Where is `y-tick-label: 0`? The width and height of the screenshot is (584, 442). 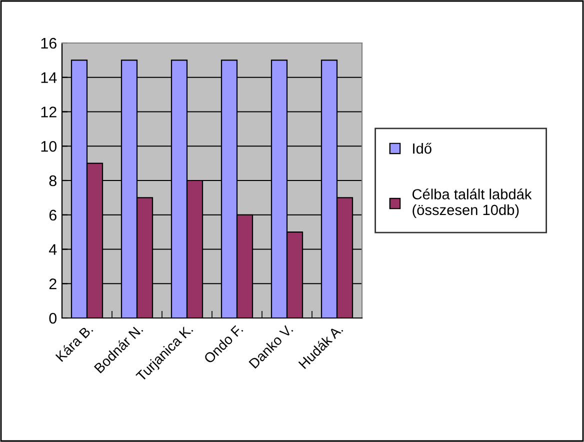 y-tick-label: 0 is located at coordinates (53, 318).